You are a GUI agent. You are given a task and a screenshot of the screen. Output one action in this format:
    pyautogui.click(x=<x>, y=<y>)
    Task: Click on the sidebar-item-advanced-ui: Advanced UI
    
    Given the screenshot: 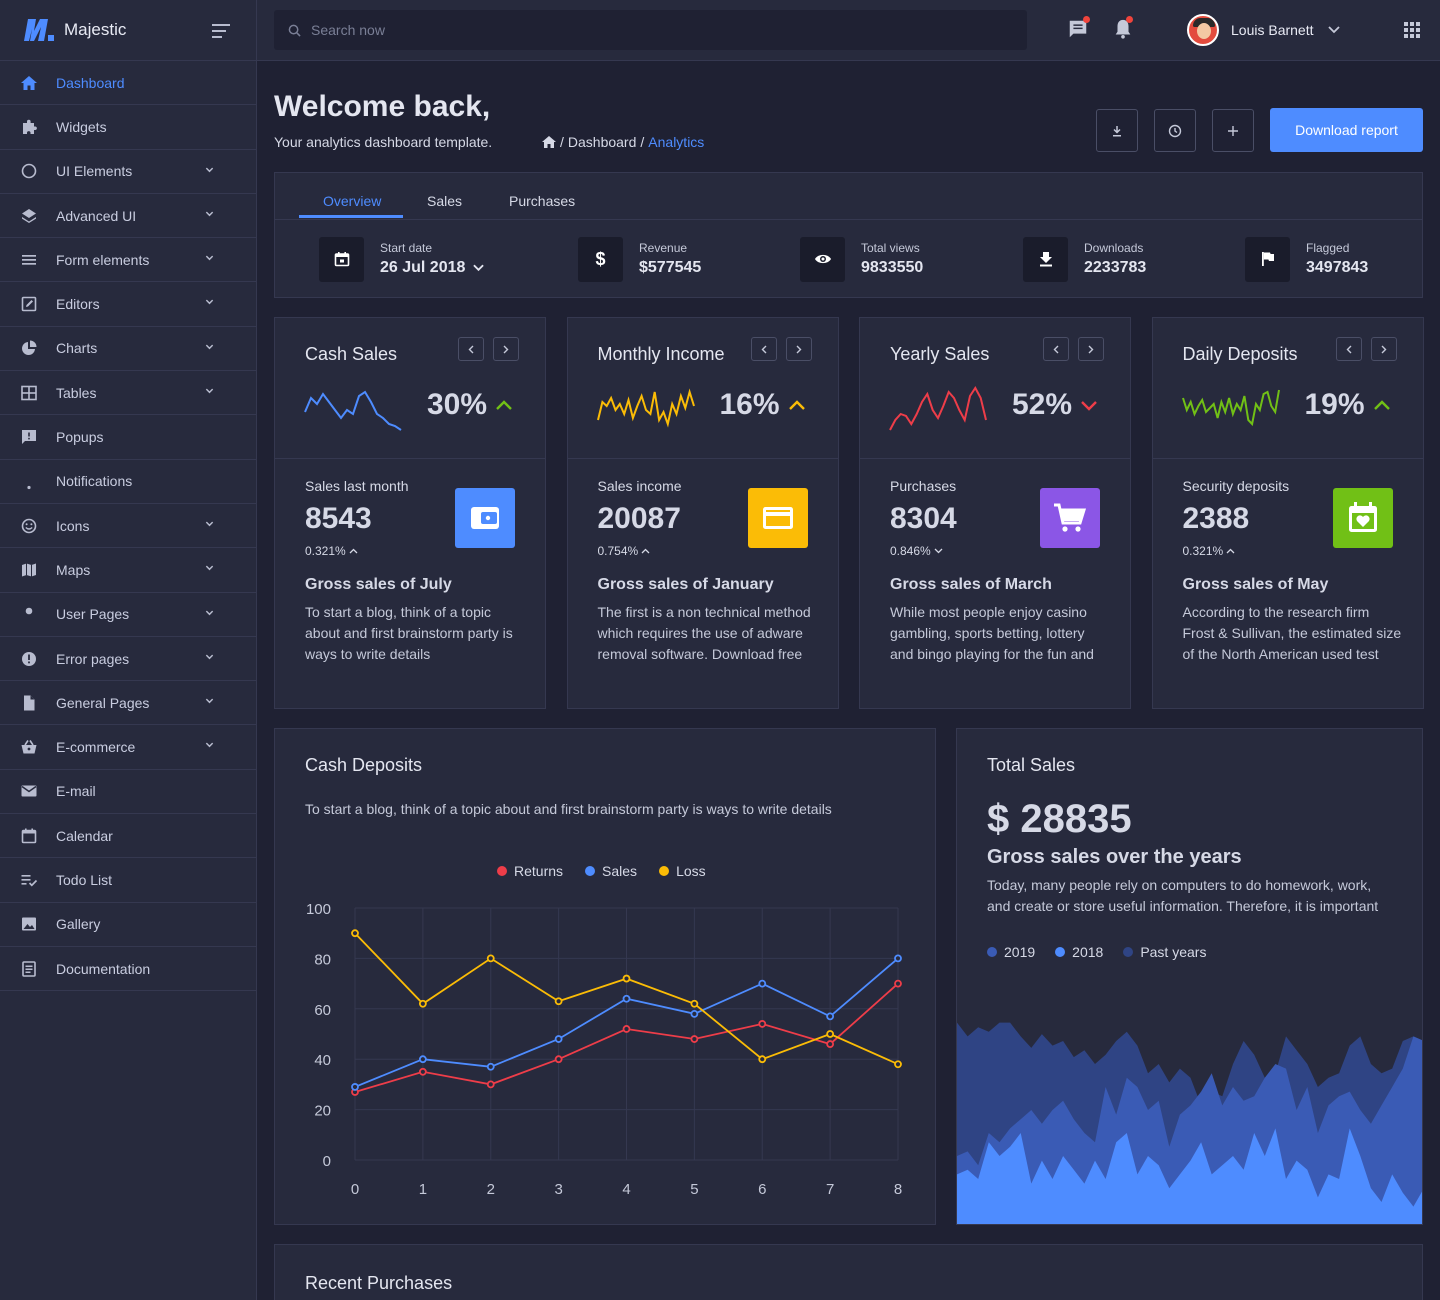 What is the action you would take?
    pyautogui.click(x=128, y=216)
    